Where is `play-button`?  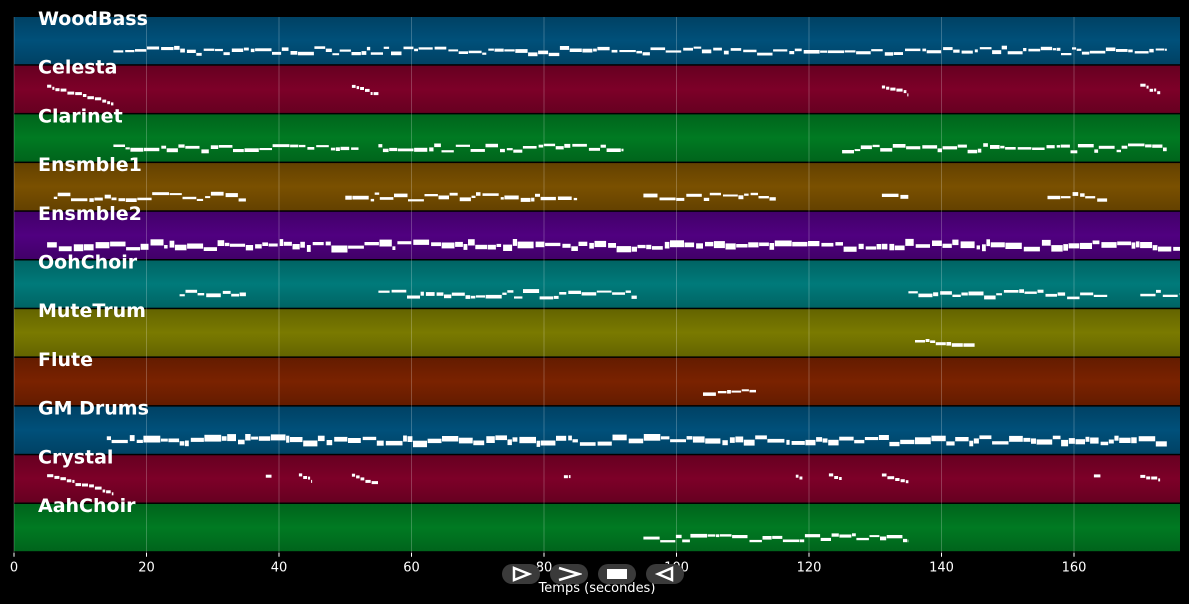 play-button is located at coordinates (521, 574).